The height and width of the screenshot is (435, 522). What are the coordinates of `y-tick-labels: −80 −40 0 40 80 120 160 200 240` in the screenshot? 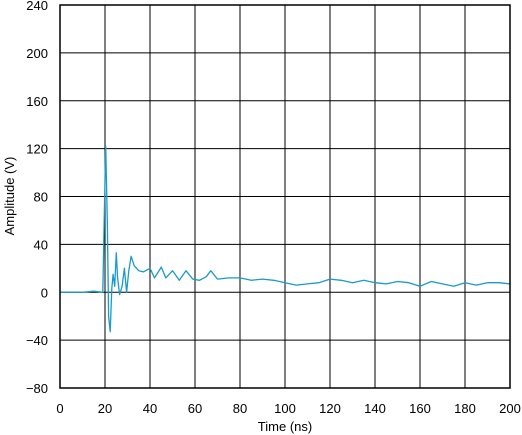 It's located at (37, 198).